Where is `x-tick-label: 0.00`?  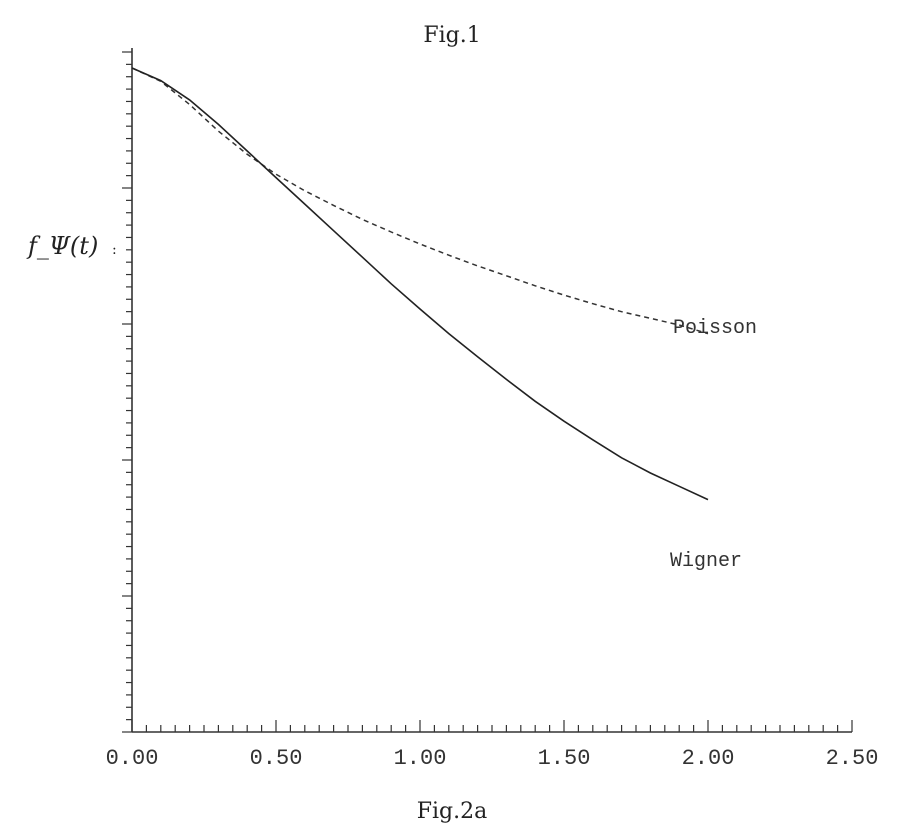
x-tick-label: 0.00 is located at coordinates (132, 758).